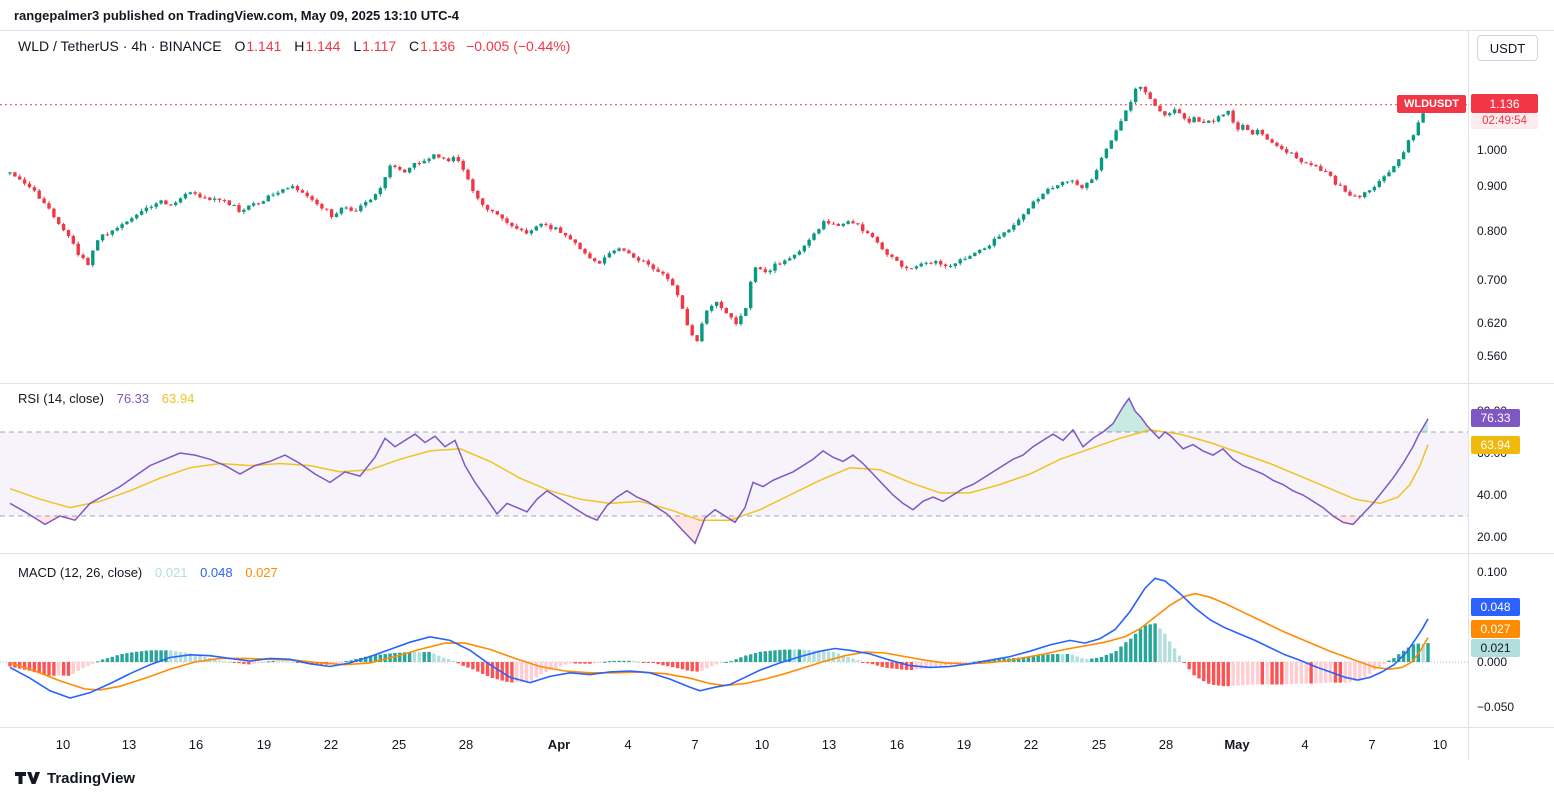 The width and height of the screenshot is (1554, 799). What do you see at coordinates (1492, 537) in the screenshot?
I see `rsi-scale-tick: 20.00` at bounding box center [1492, 537].